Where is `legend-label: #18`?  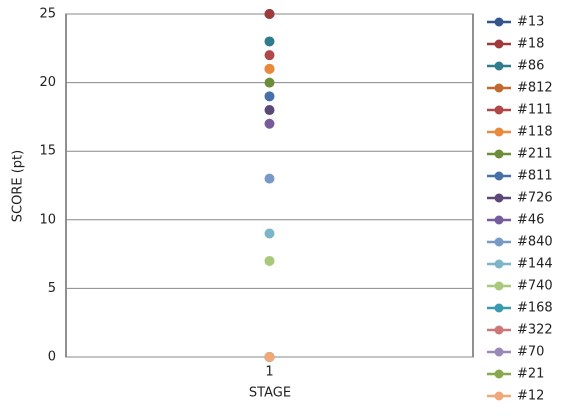
legend-label: #18 is located at coordinates (530, 44).